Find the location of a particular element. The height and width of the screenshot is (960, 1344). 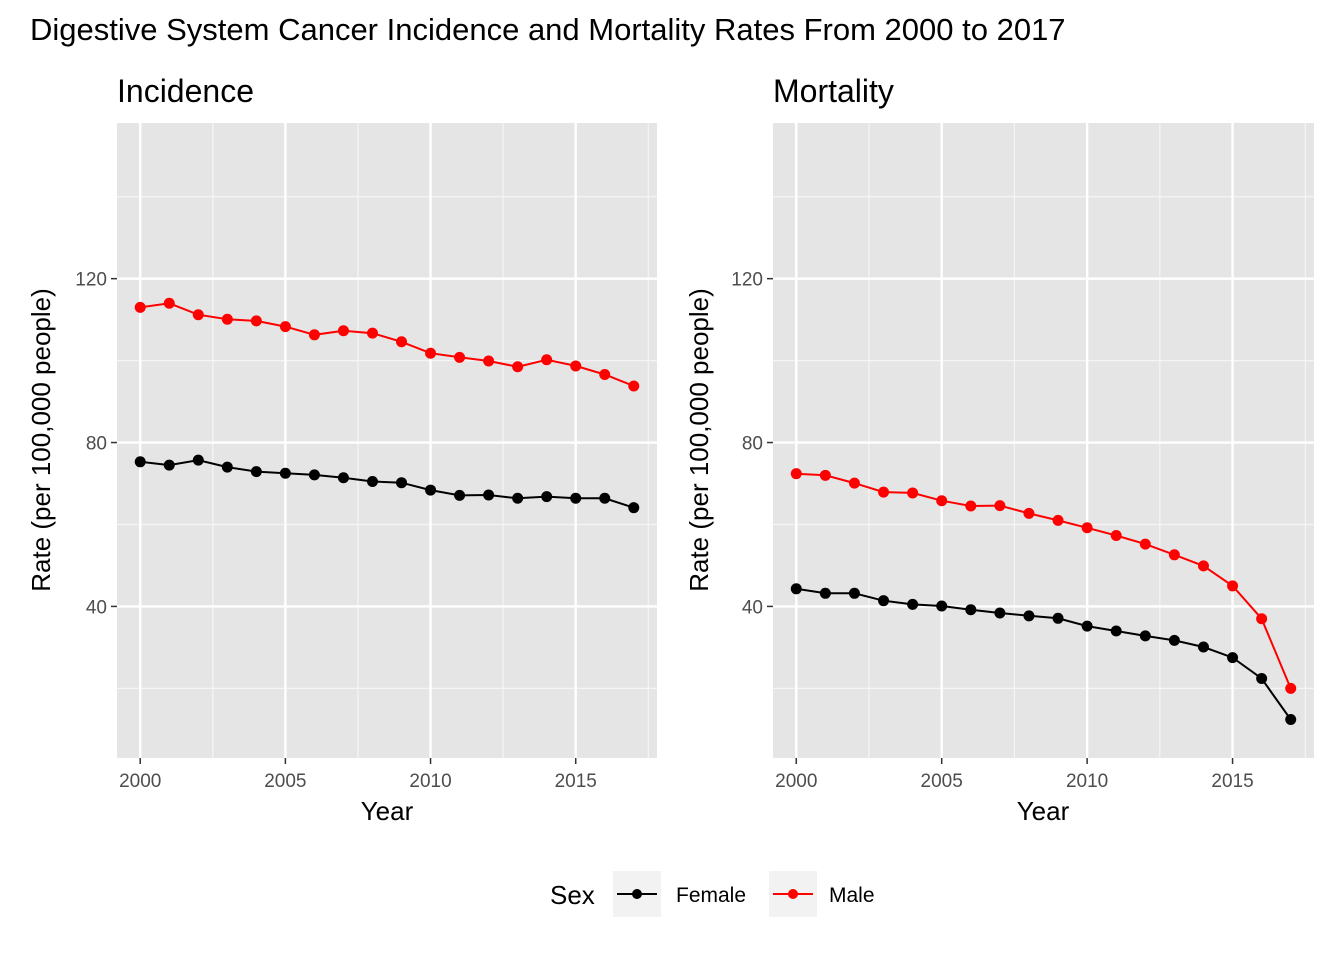

legend: Sex Female Male is located at coordinates (712, 894).